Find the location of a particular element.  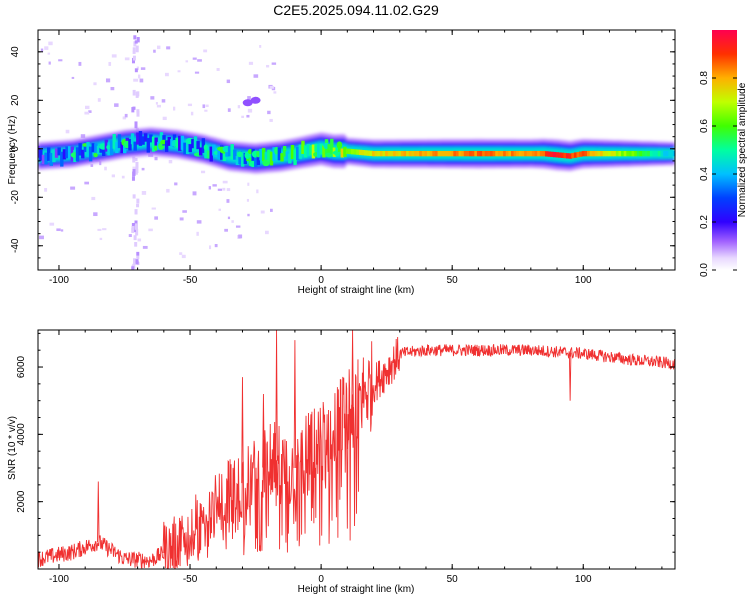

x-tick-label: -100 is located at coordinates (59, 280).